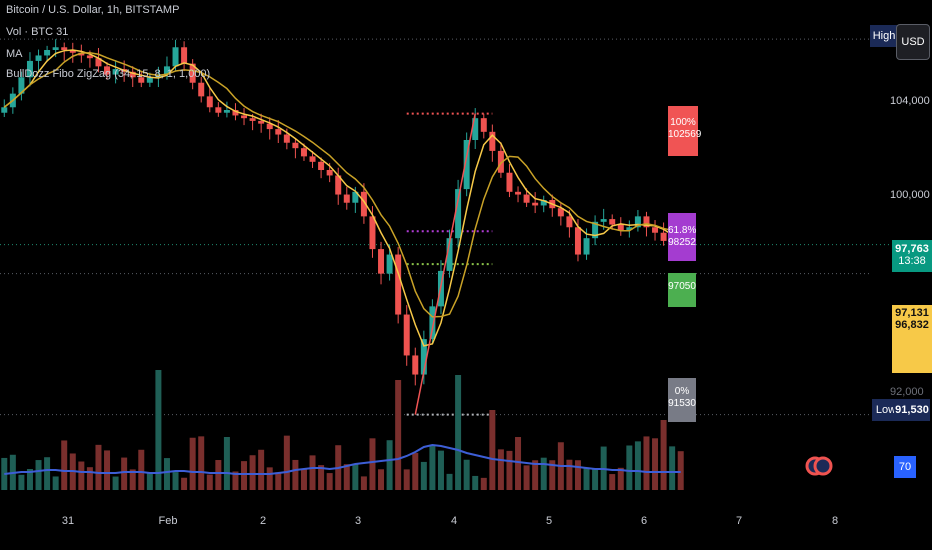  What do you see at coordinates (884, 36) in the screenshot?
I see `high-label: High` at bounding box center [884, 36].